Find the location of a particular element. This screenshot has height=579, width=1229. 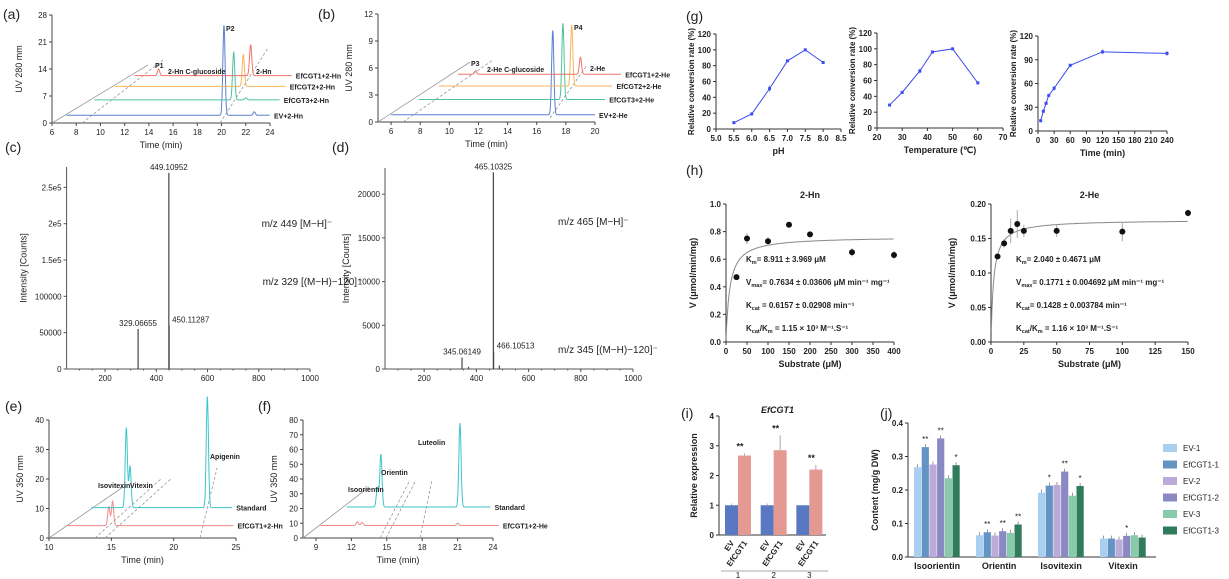

y-tick-label: 0.1 is located at coordinates (898, 524).